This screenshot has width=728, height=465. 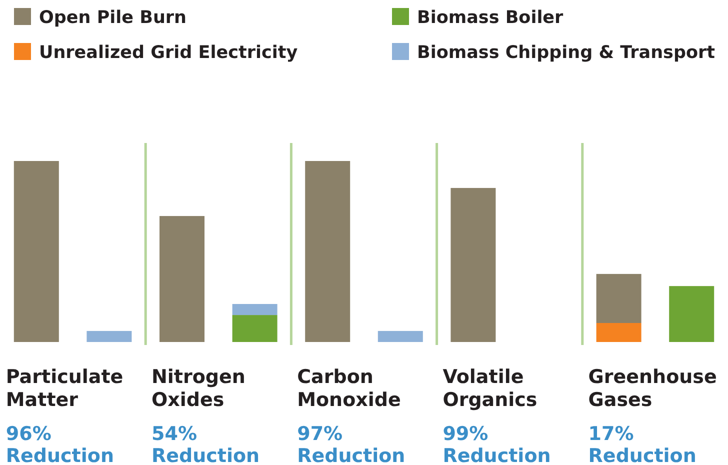 I want to click on legend-label: Biomass Boiler, so click(x=490, y=18).